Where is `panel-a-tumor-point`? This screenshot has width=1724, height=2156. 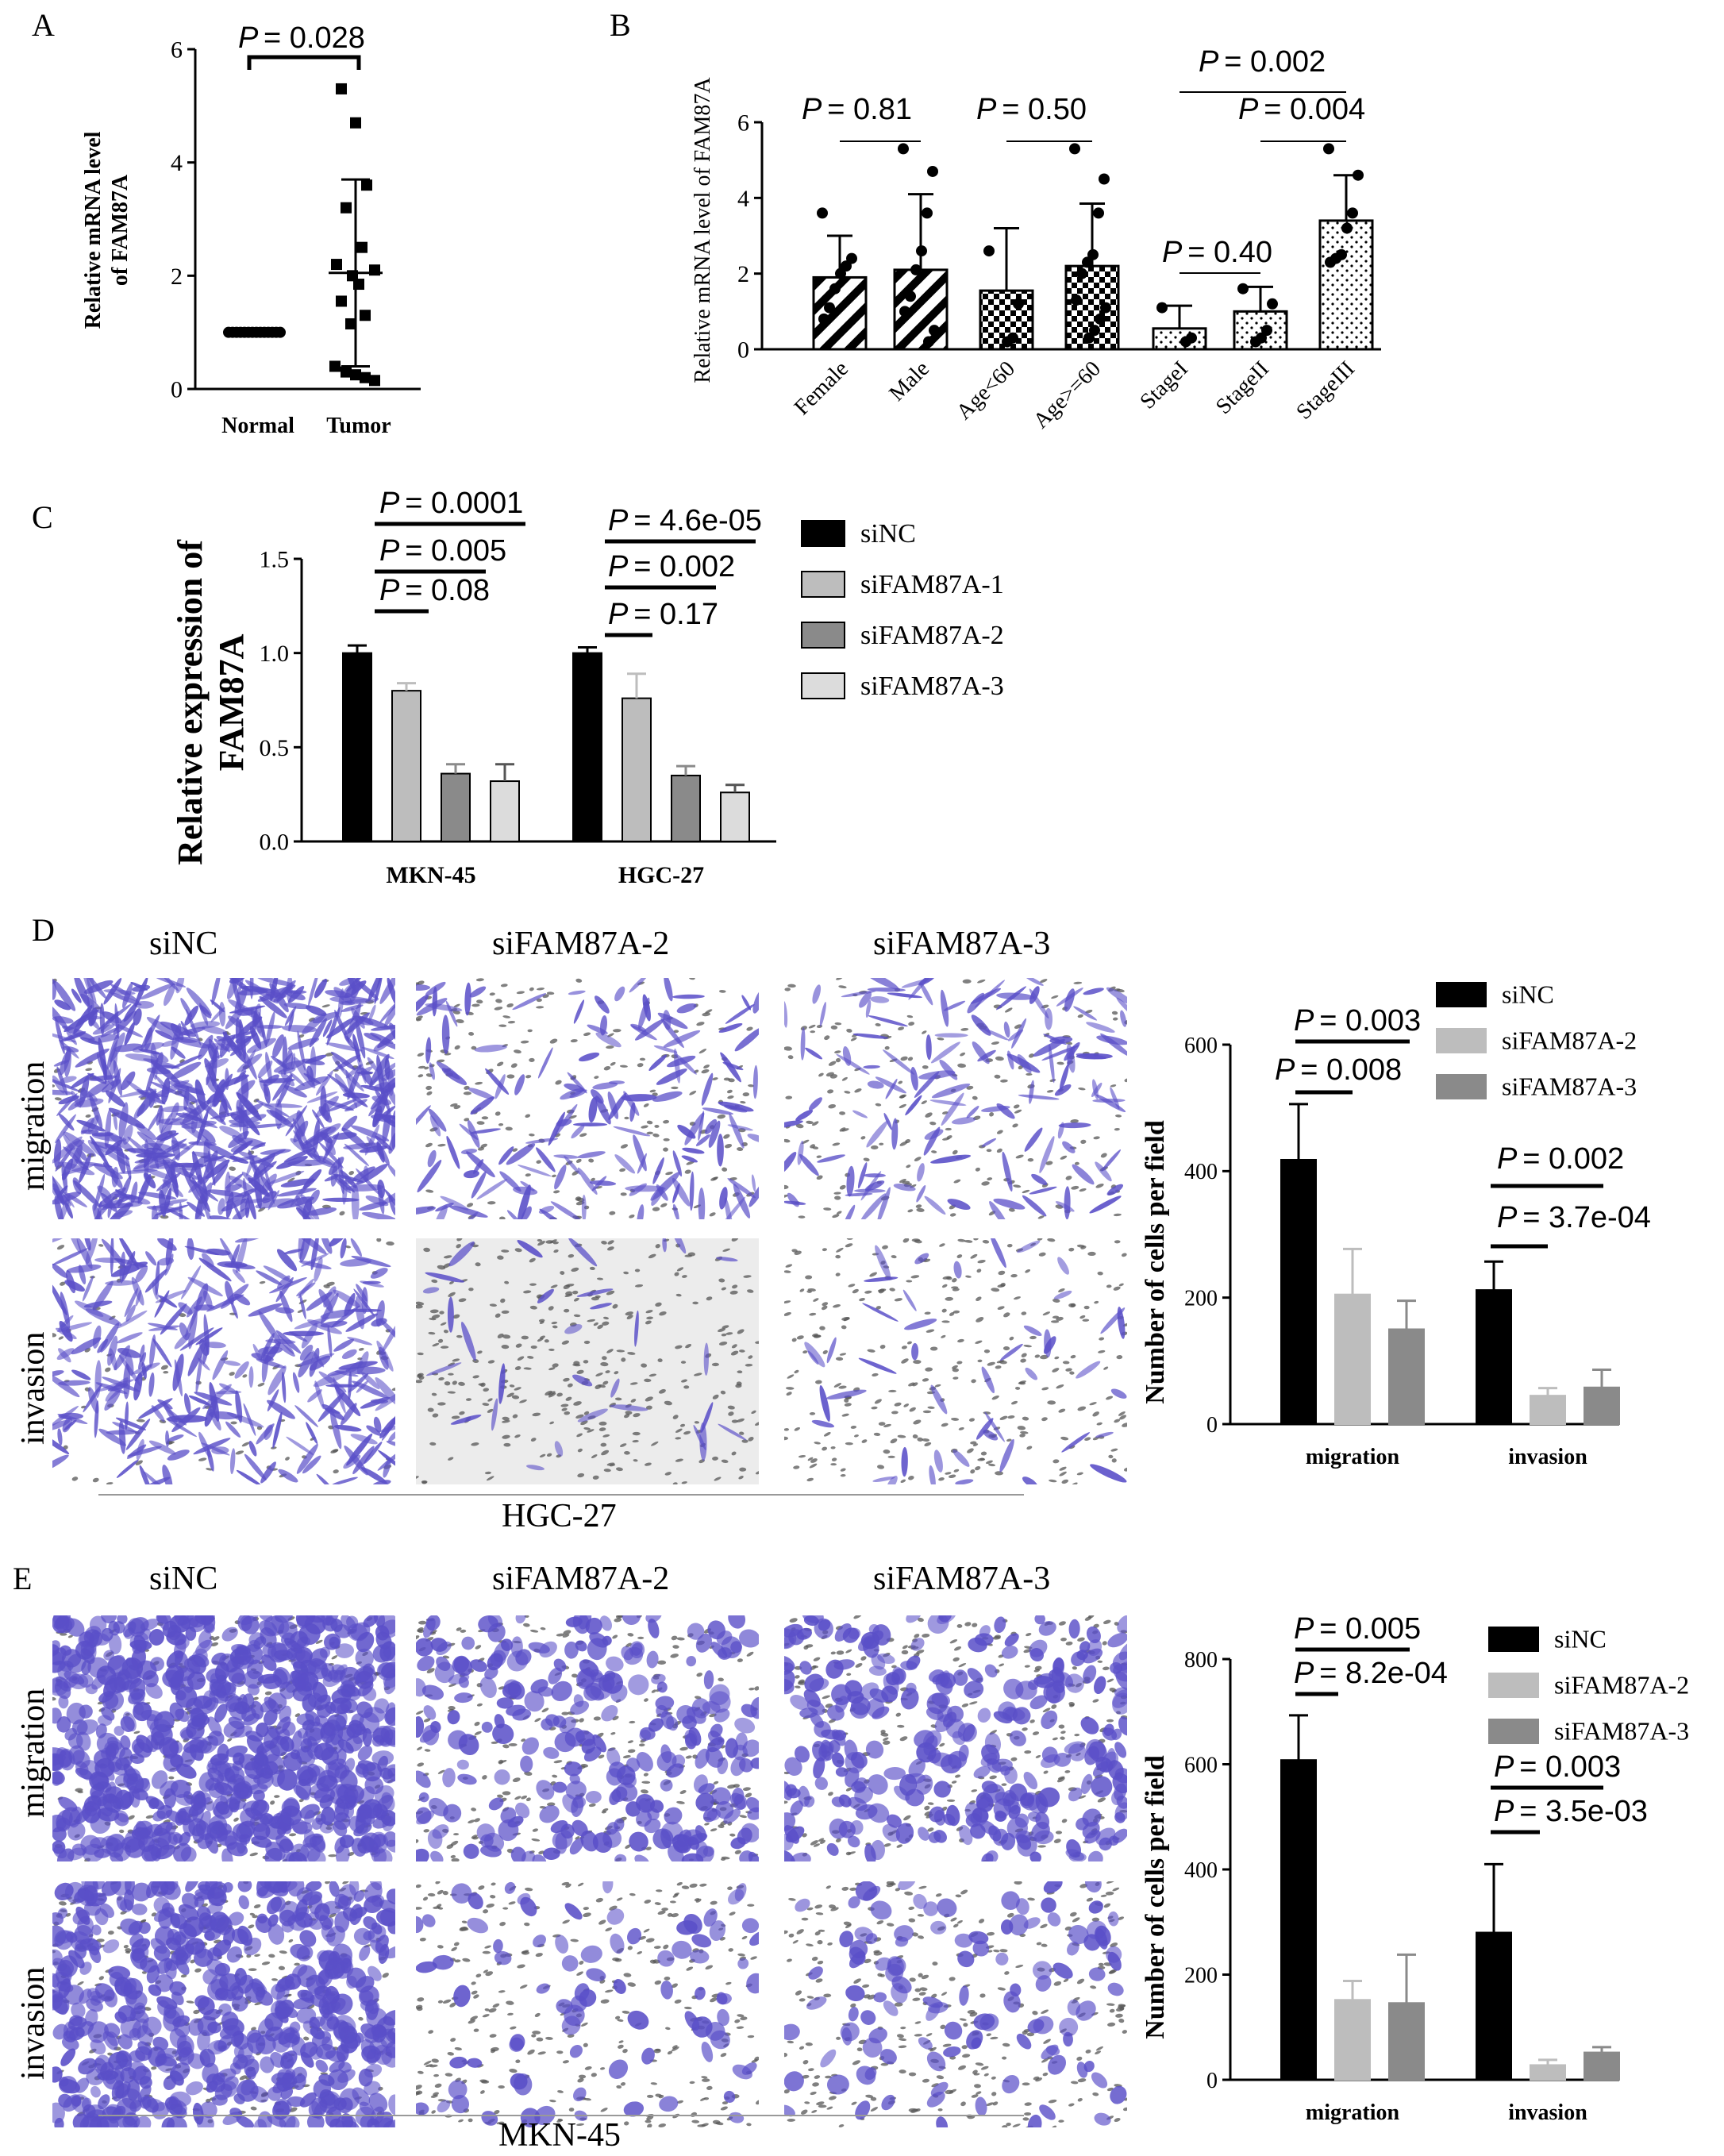
panel-a-tumor-point is located at coordinates (346, 208).